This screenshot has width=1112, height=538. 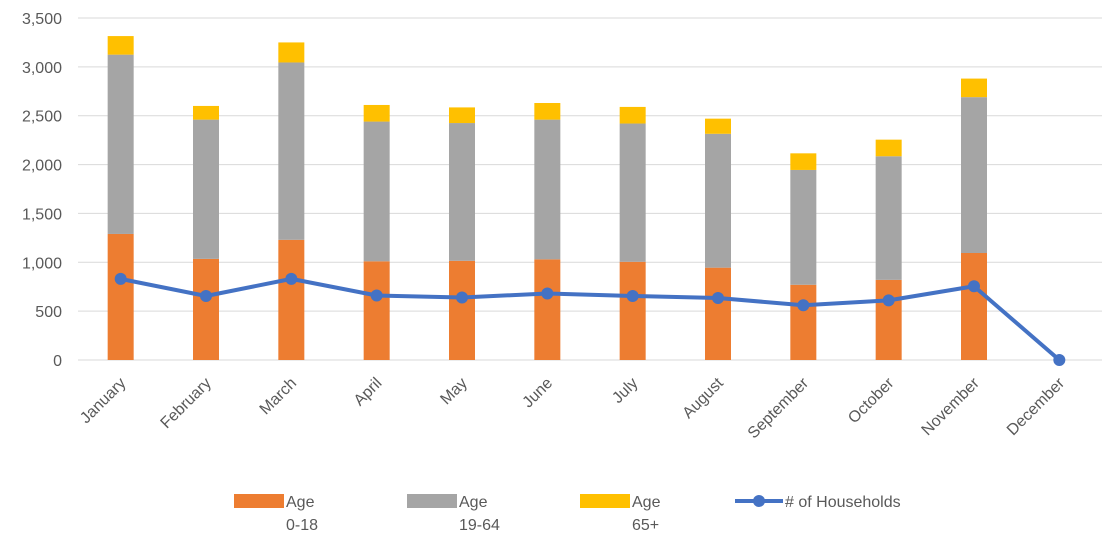 I want to click on y-tick-label: 2,500, so click(x=42, y=117).